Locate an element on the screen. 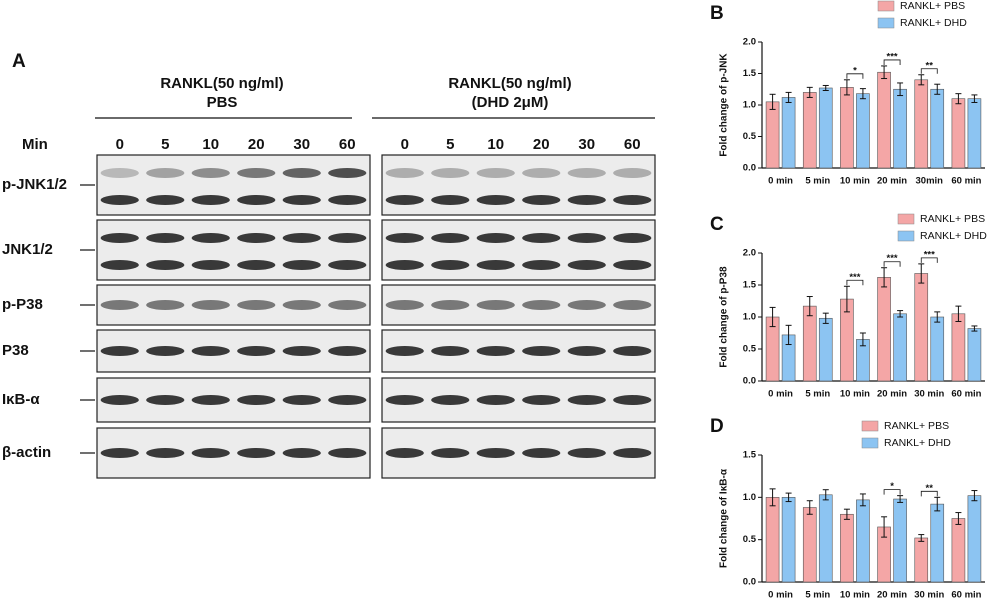  time-label: 0 is located at coordinates (405, 144).